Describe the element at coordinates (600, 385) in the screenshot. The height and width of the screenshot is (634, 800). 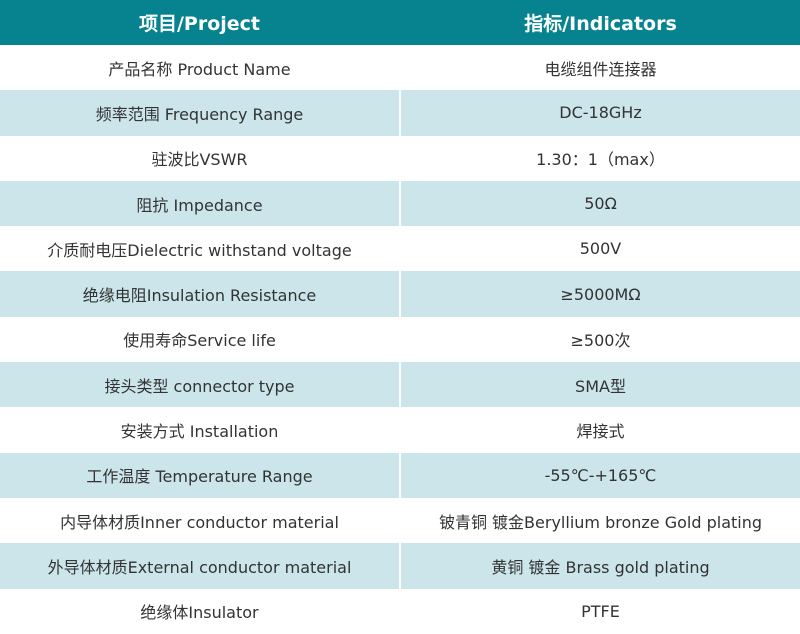
I see `indicator-cell: SMA型` at that location.